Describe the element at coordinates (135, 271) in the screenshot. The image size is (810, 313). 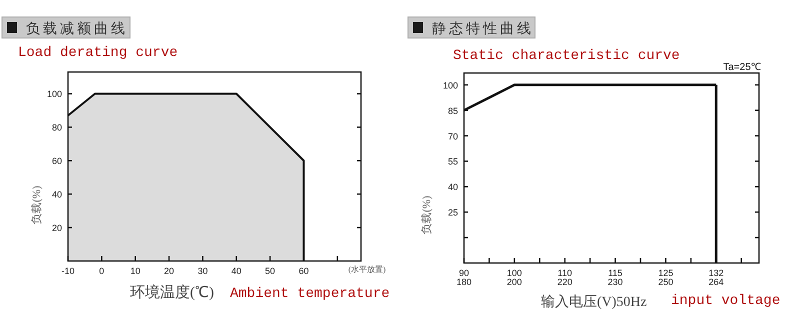
I see `x-tick-label: 10` at that location.